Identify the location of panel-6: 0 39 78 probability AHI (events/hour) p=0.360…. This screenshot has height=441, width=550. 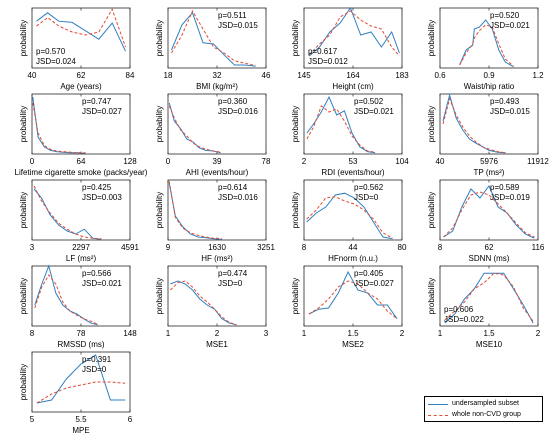
(213, 135).